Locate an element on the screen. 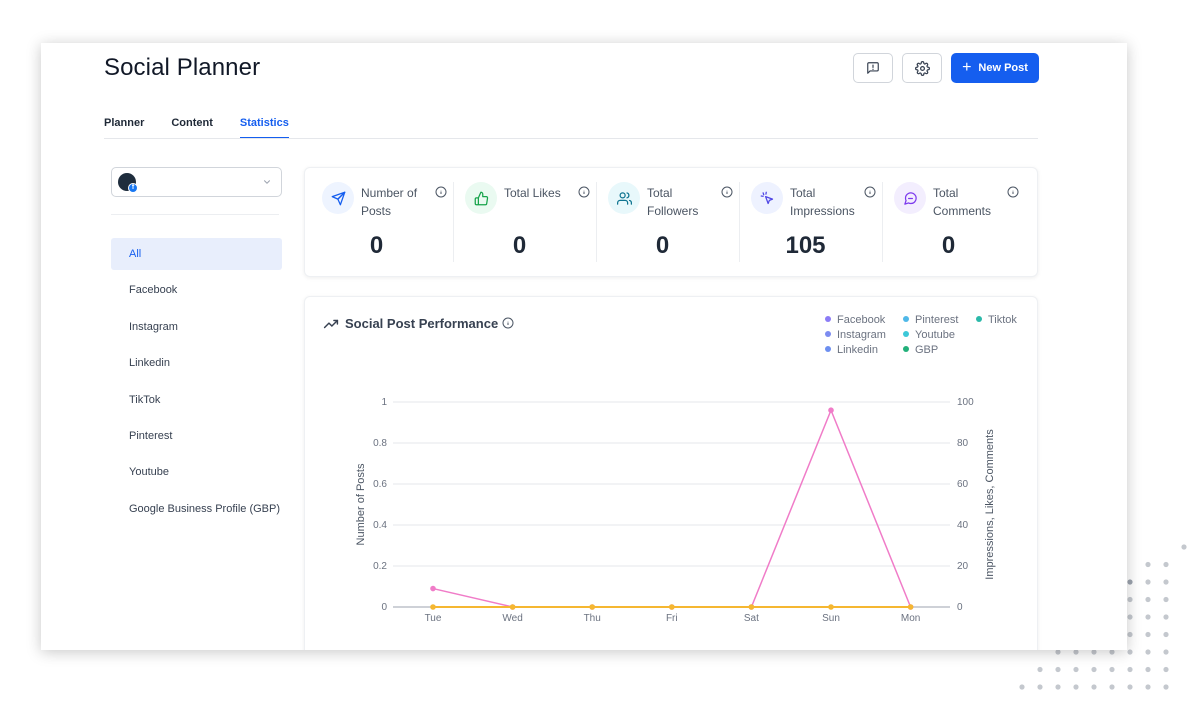 The image size is (1200, 709). legend-item-linkedin: Linkedin is located at coordinates (851, 350).